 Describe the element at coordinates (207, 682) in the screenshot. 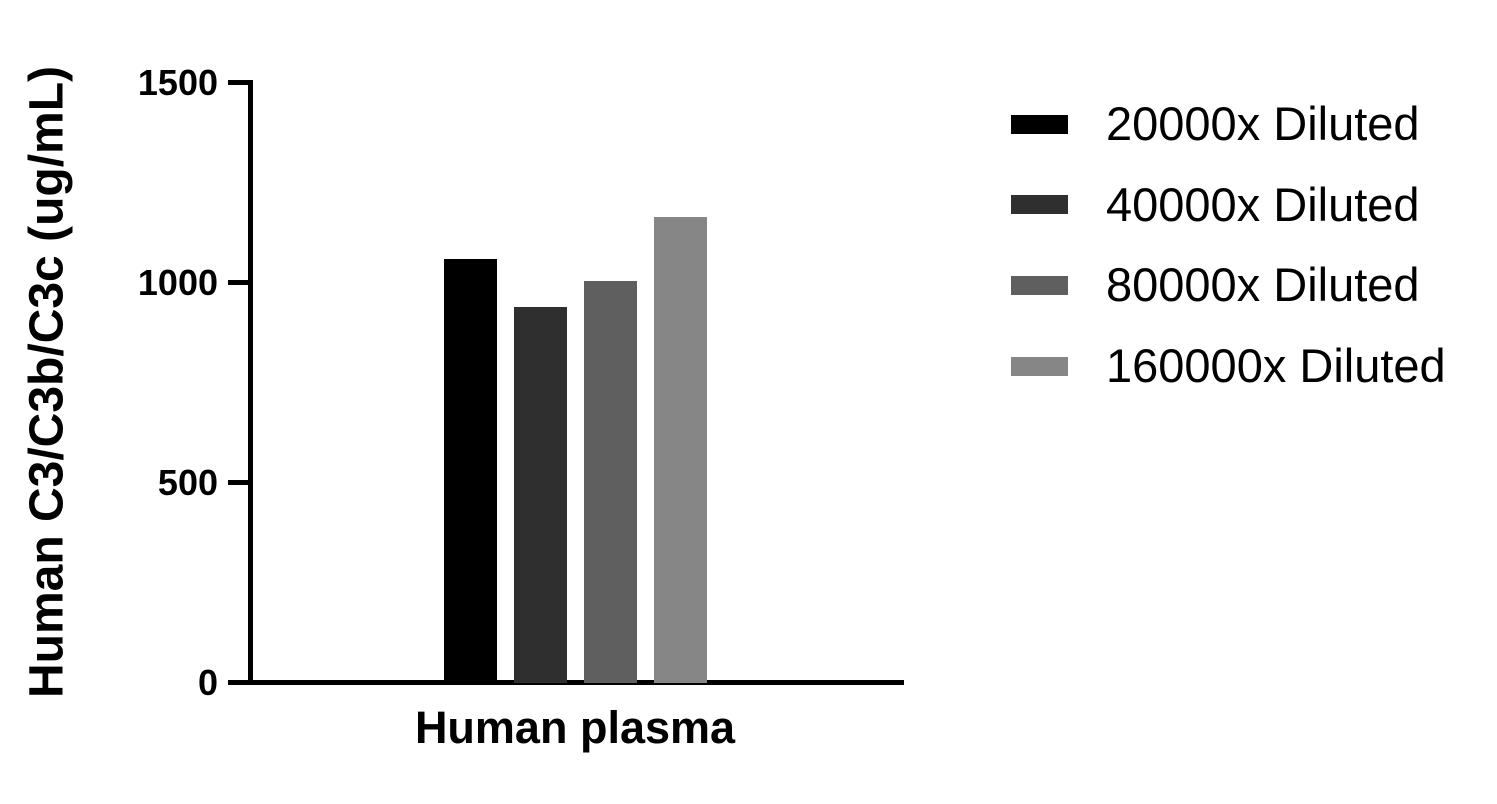

I see `y-tick-label: 0` at that location.